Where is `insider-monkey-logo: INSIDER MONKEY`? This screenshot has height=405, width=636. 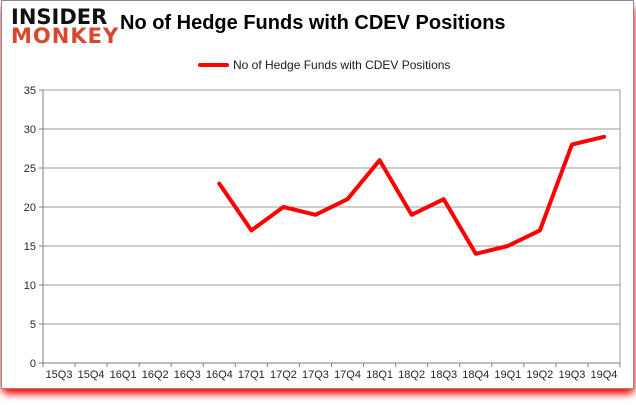
insider-monkey-logo: INSIDER MONKEY is located at coordinates (65, 27).